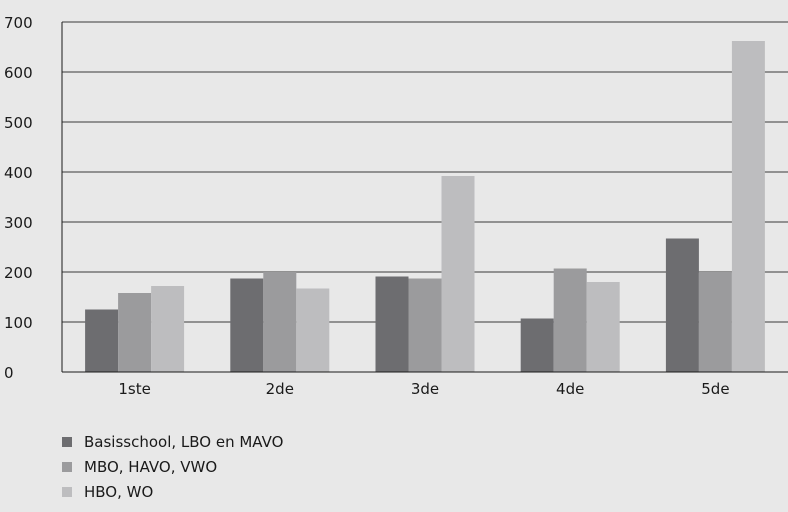 The height and width of the screenshot is (512, 788). Describe the element at coordinates (392, 324) in the screenshot. I see `bar-1-3de` at that location.